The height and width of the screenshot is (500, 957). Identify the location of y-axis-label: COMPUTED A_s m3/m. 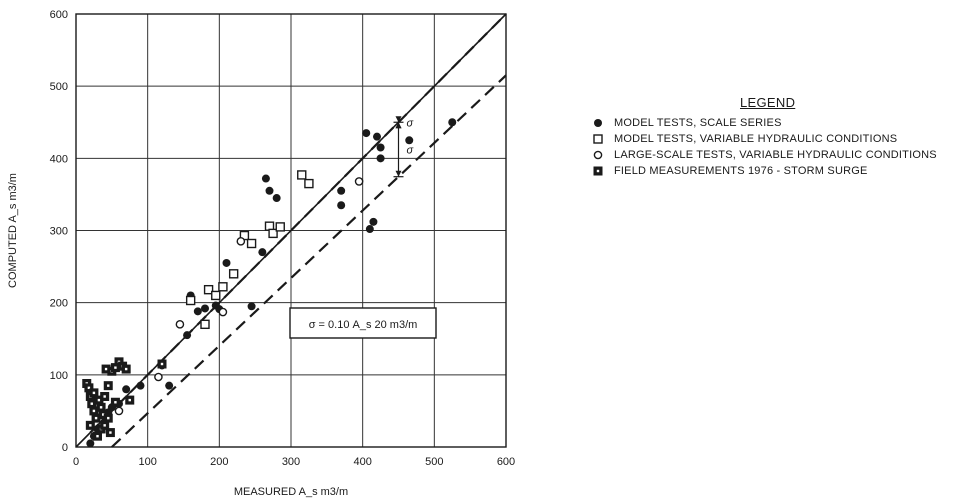
(13, 230).